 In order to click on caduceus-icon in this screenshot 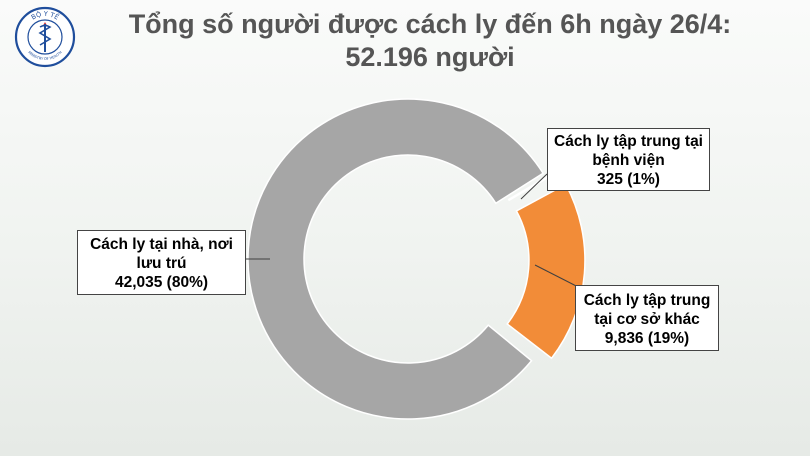, I will do `click(45, 37)`.